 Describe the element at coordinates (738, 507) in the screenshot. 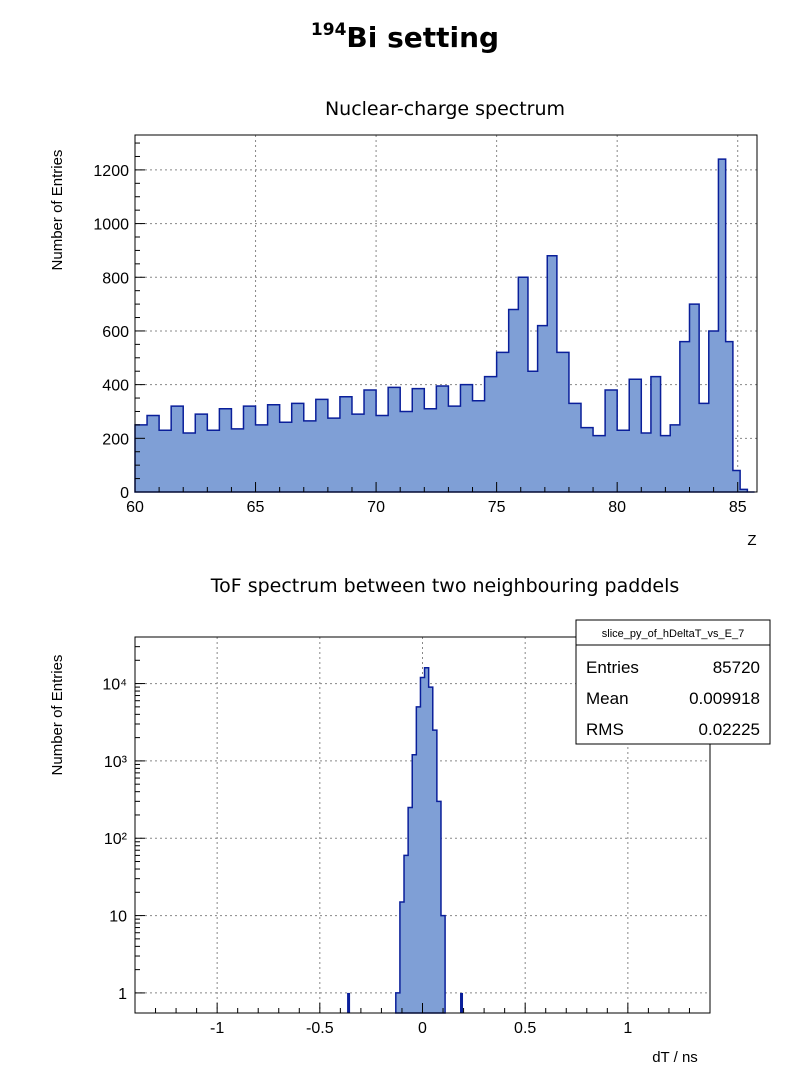

I see `x-tick-label-85: 85` at that location.